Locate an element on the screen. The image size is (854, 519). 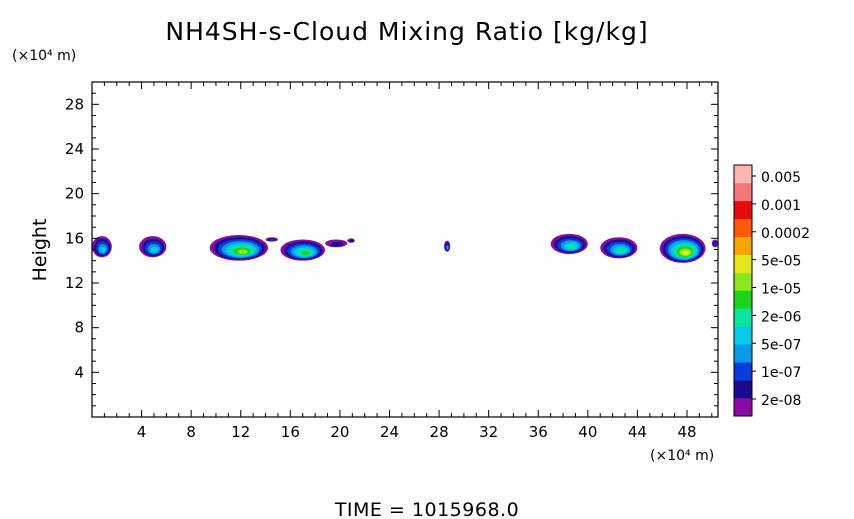
colorbar-label: 1e-07 is located at coordinates (781, 373).